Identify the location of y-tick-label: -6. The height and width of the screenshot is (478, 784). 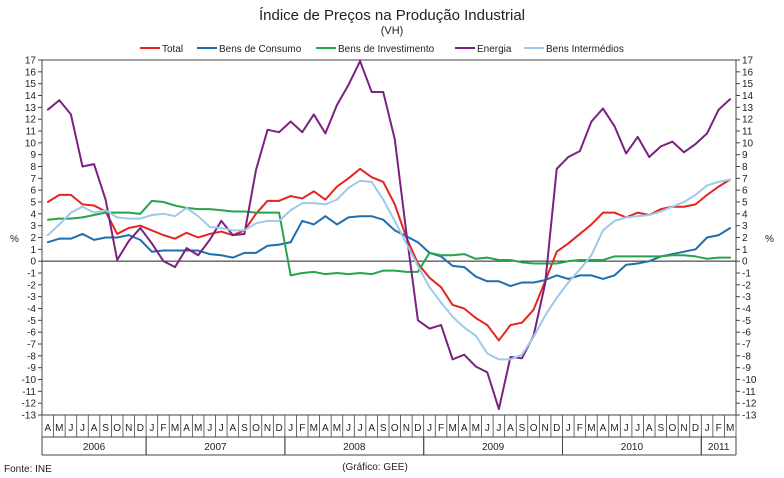
(31, 333).